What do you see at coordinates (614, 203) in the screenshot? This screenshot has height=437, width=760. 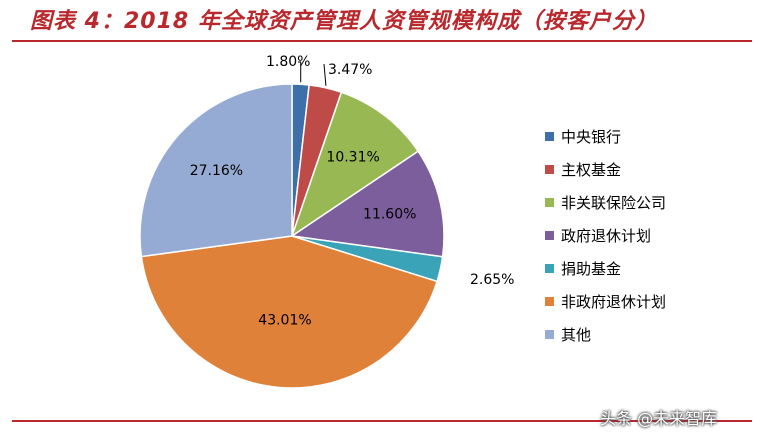 I see `legend-label: 非关联保险公司` at bounding box center [614, 203].